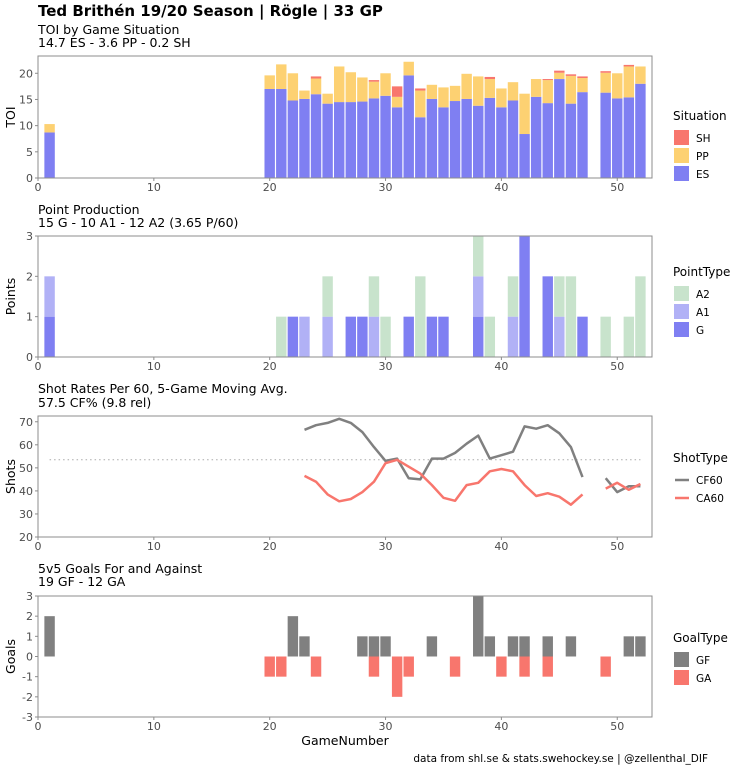  I want to click on y-tick-label: 50, so click(26, 468).